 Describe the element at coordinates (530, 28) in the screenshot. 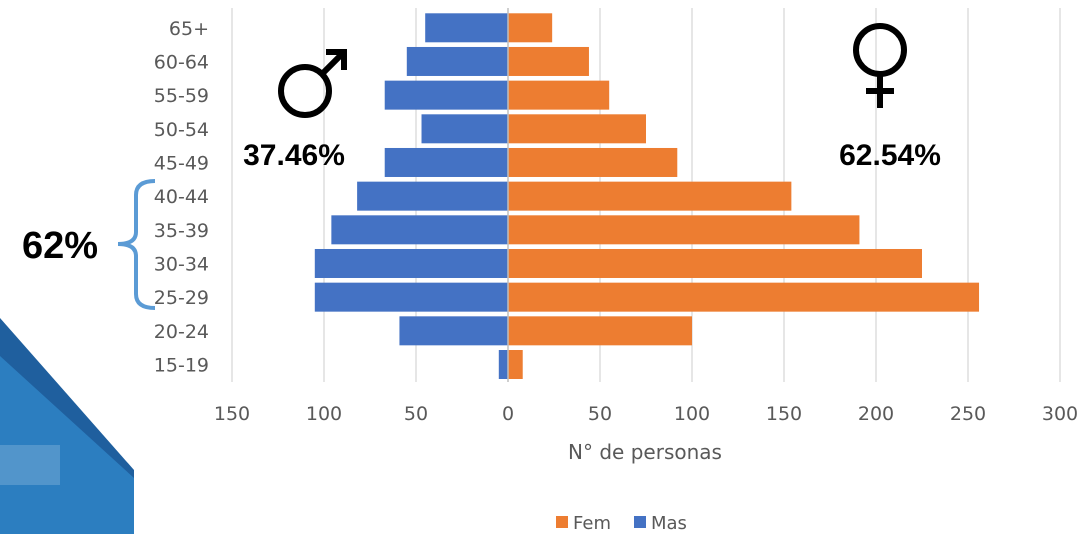

I see `bar-fem-65+` at that location.